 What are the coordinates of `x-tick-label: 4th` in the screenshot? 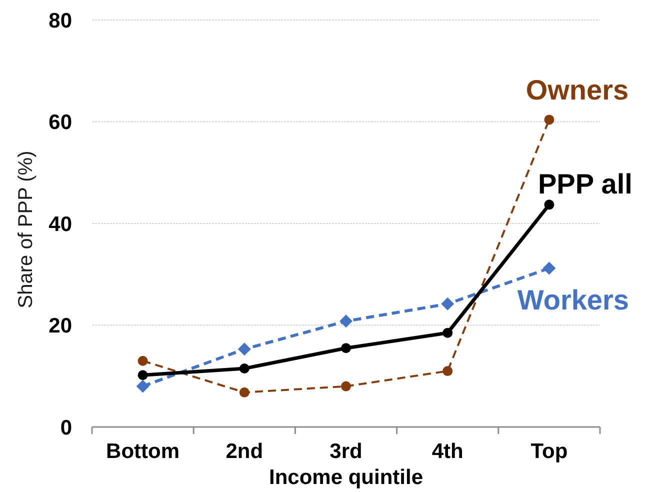 It's located at (448, 451).